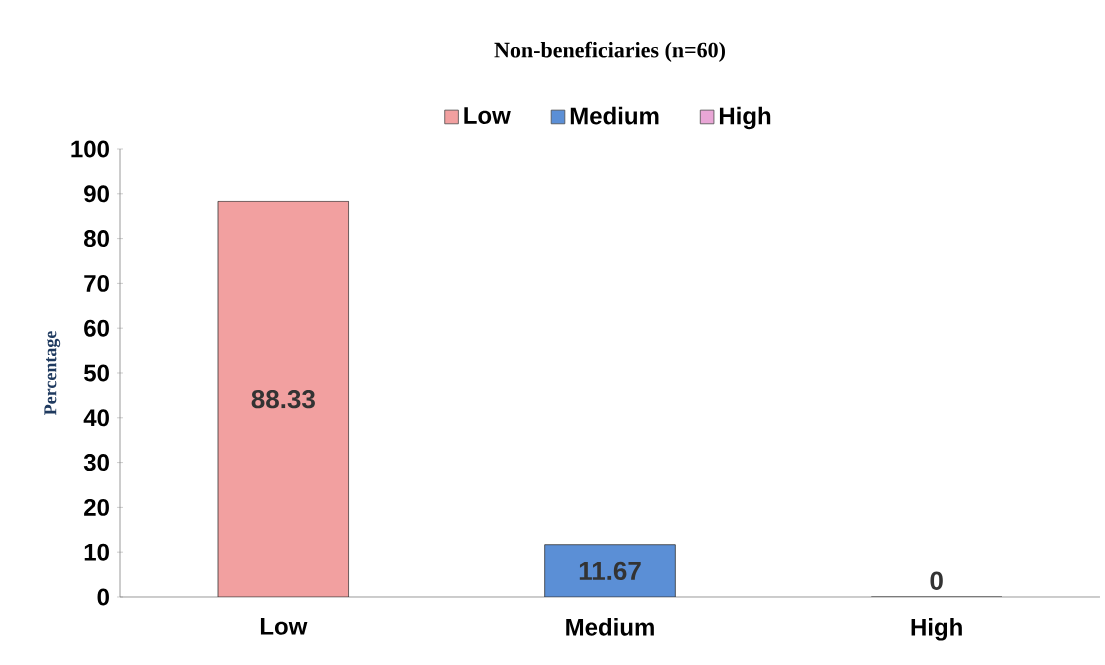 The height and width of the screenshot is (665, 1105). I want to click on y-tick-label: 0, so click(103, 597).